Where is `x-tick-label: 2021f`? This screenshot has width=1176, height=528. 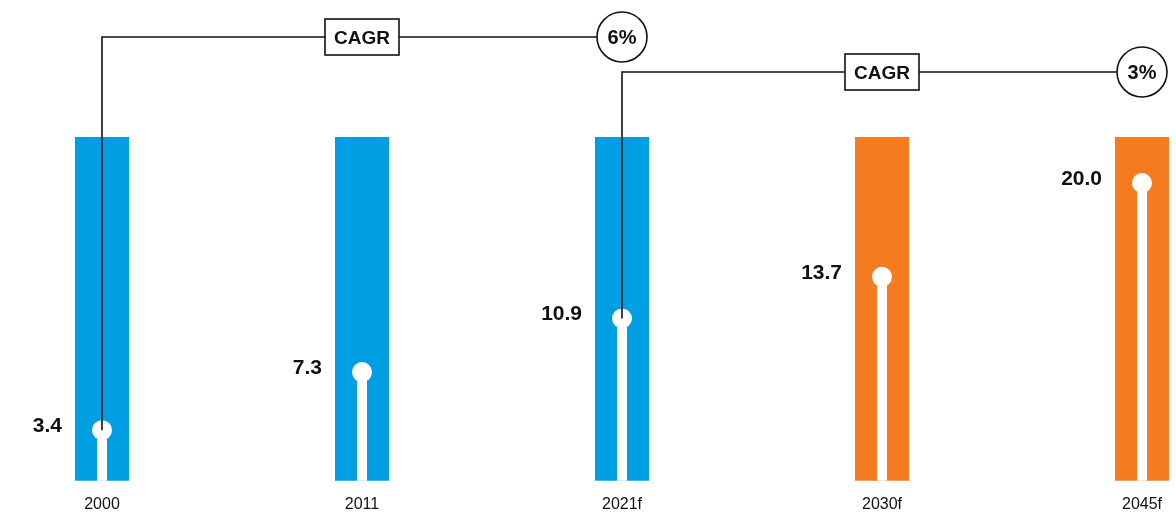 x-tick-label: 2021f is located at coordinates (622, 503).